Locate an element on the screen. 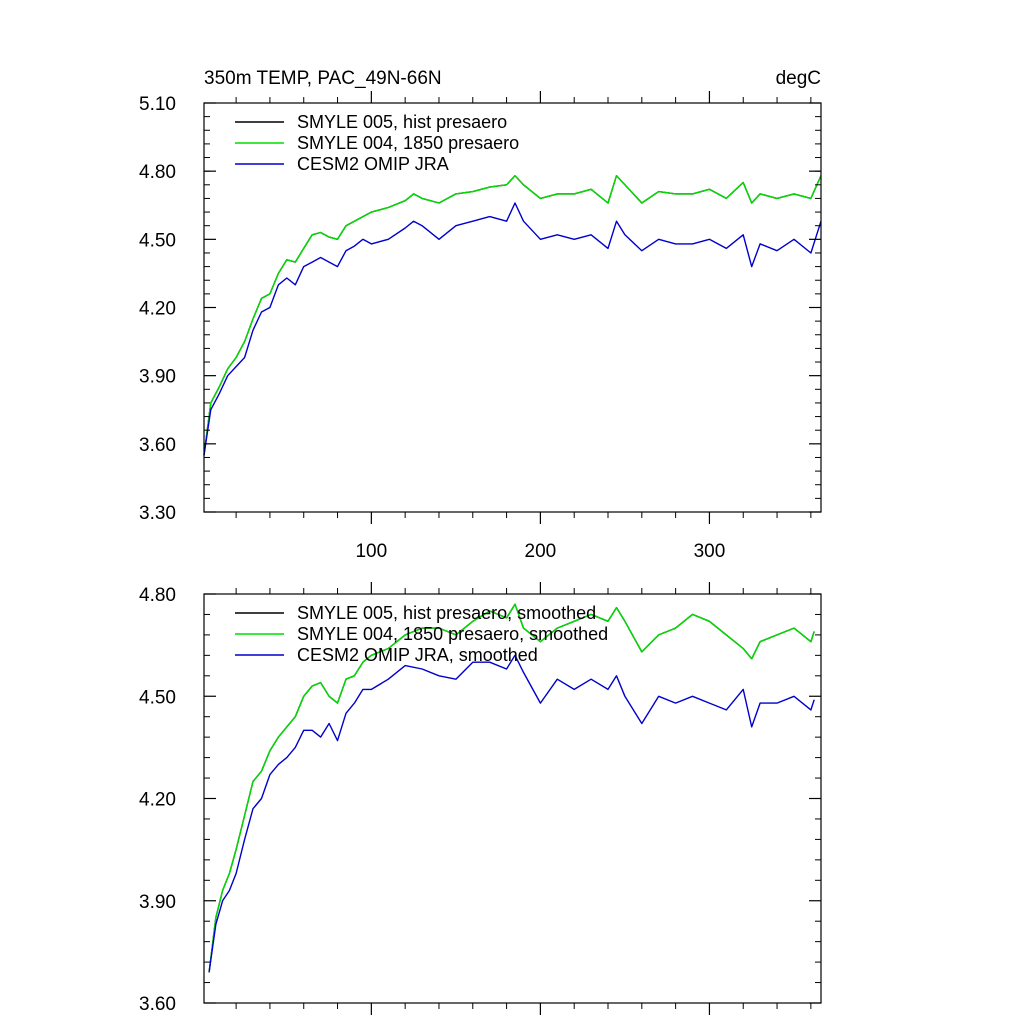 This screenshot has height=1024, width=1024. chart-units: degC is located at coordinates (798, 78).